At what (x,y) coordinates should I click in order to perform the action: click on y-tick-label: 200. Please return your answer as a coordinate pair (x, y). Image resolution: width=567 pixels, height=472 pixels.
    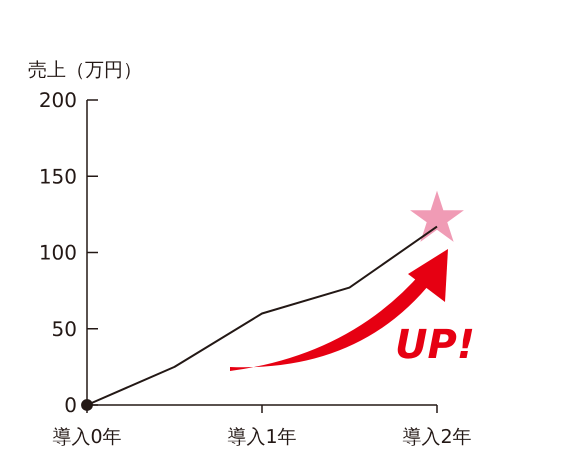
    Looking at the image, I should click on (57, 100).